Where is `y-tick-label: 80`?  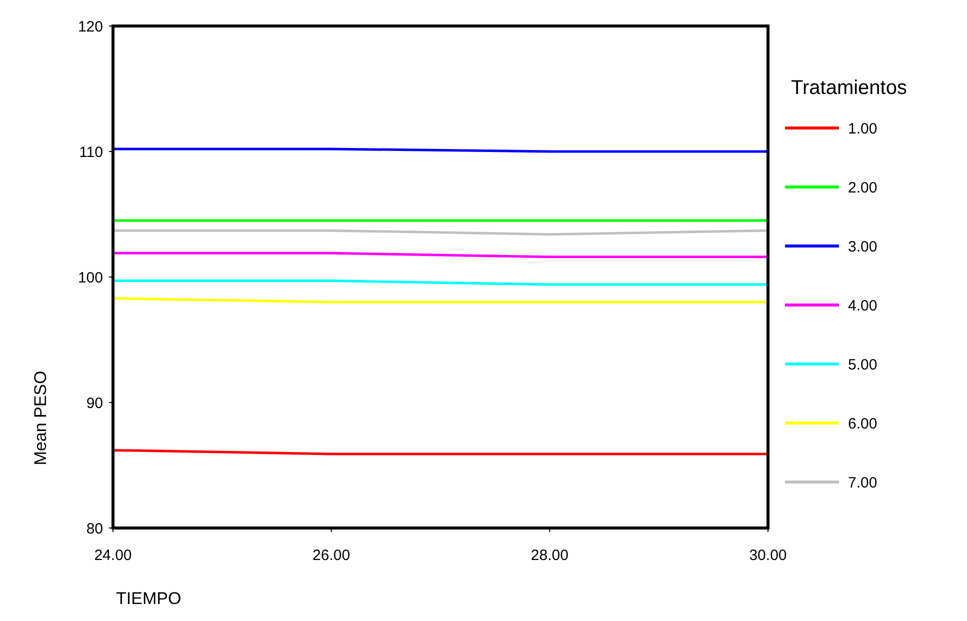
y-tick-label: 80 is located at coordinates (94, 529).